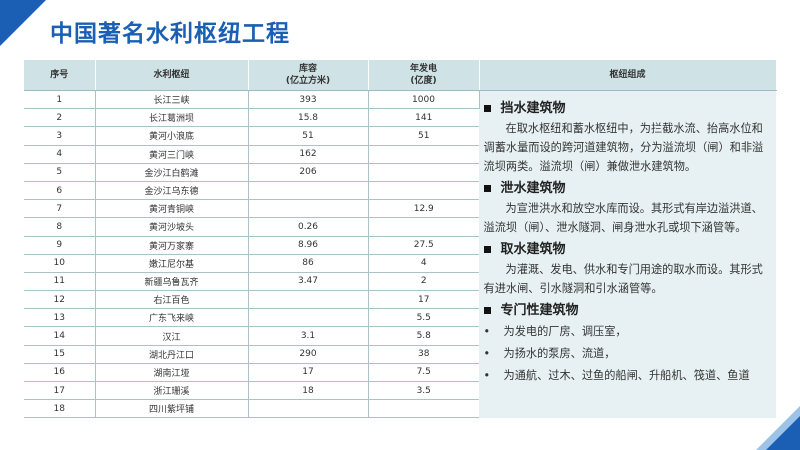 The image size is (800, 450). What do you see at coordinates (423, 136) in the screenshot?
I see `cell-power: 51` at bounding box center [423, 136].